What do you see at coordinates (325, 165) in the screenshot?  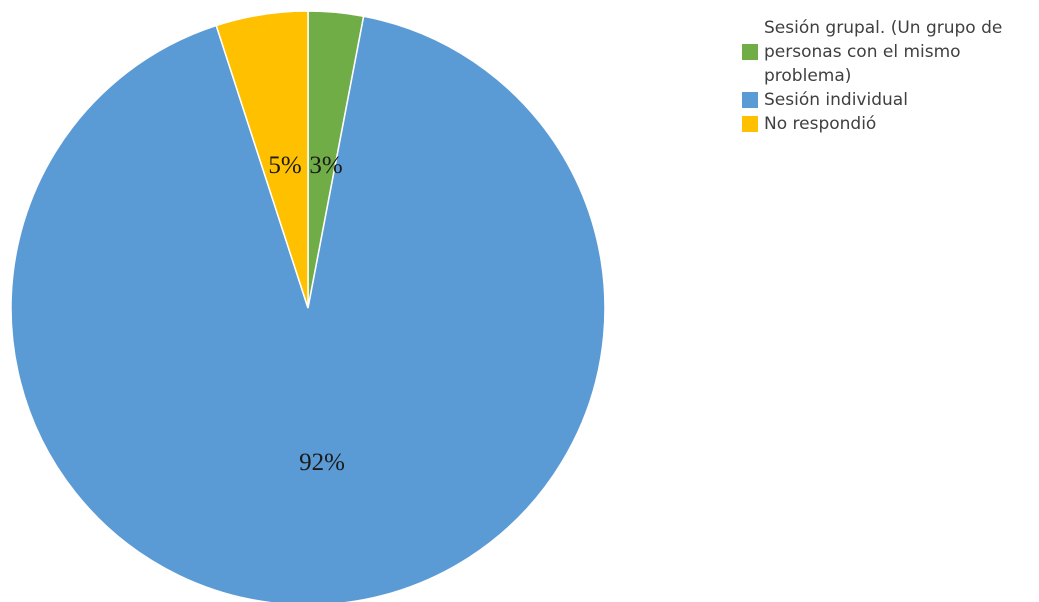 I see `data-label-sesion-grupal: 3%` at bounding box center [325, 165].